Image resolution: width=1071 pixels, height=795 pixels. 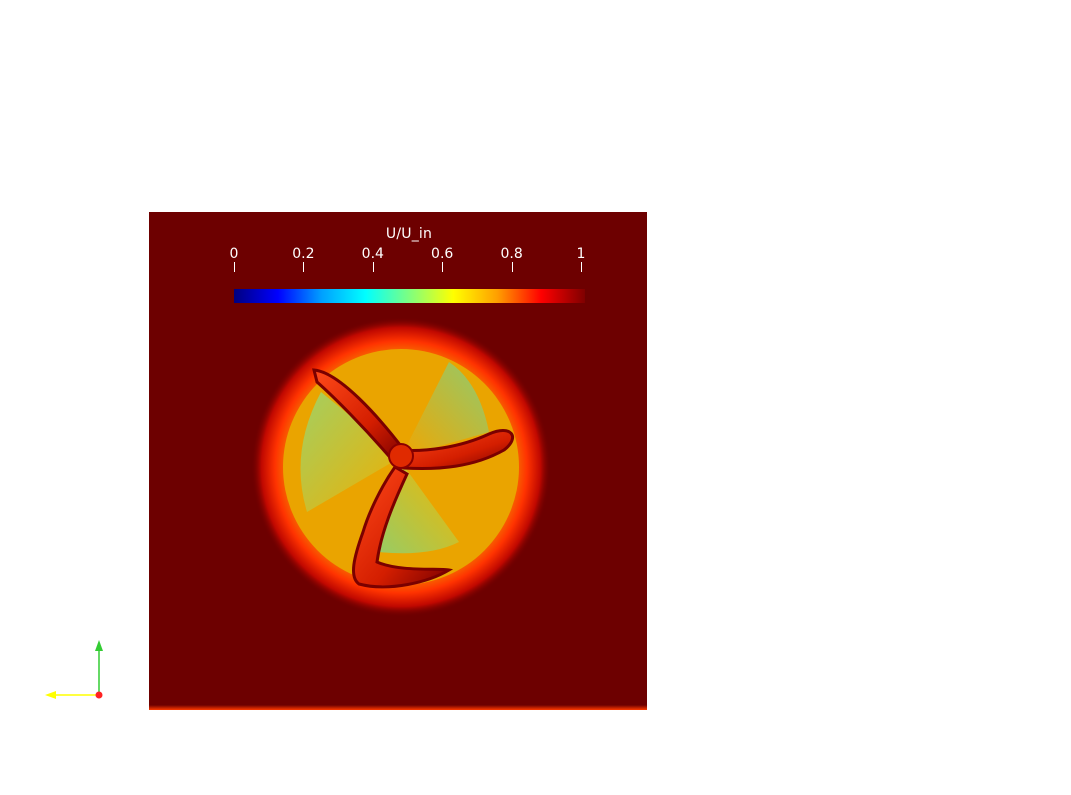 What do you see at coordinates (234, 254) in the screenshot?
I see `colorbar-tick-label: 0` at bounding box center [234, 254].